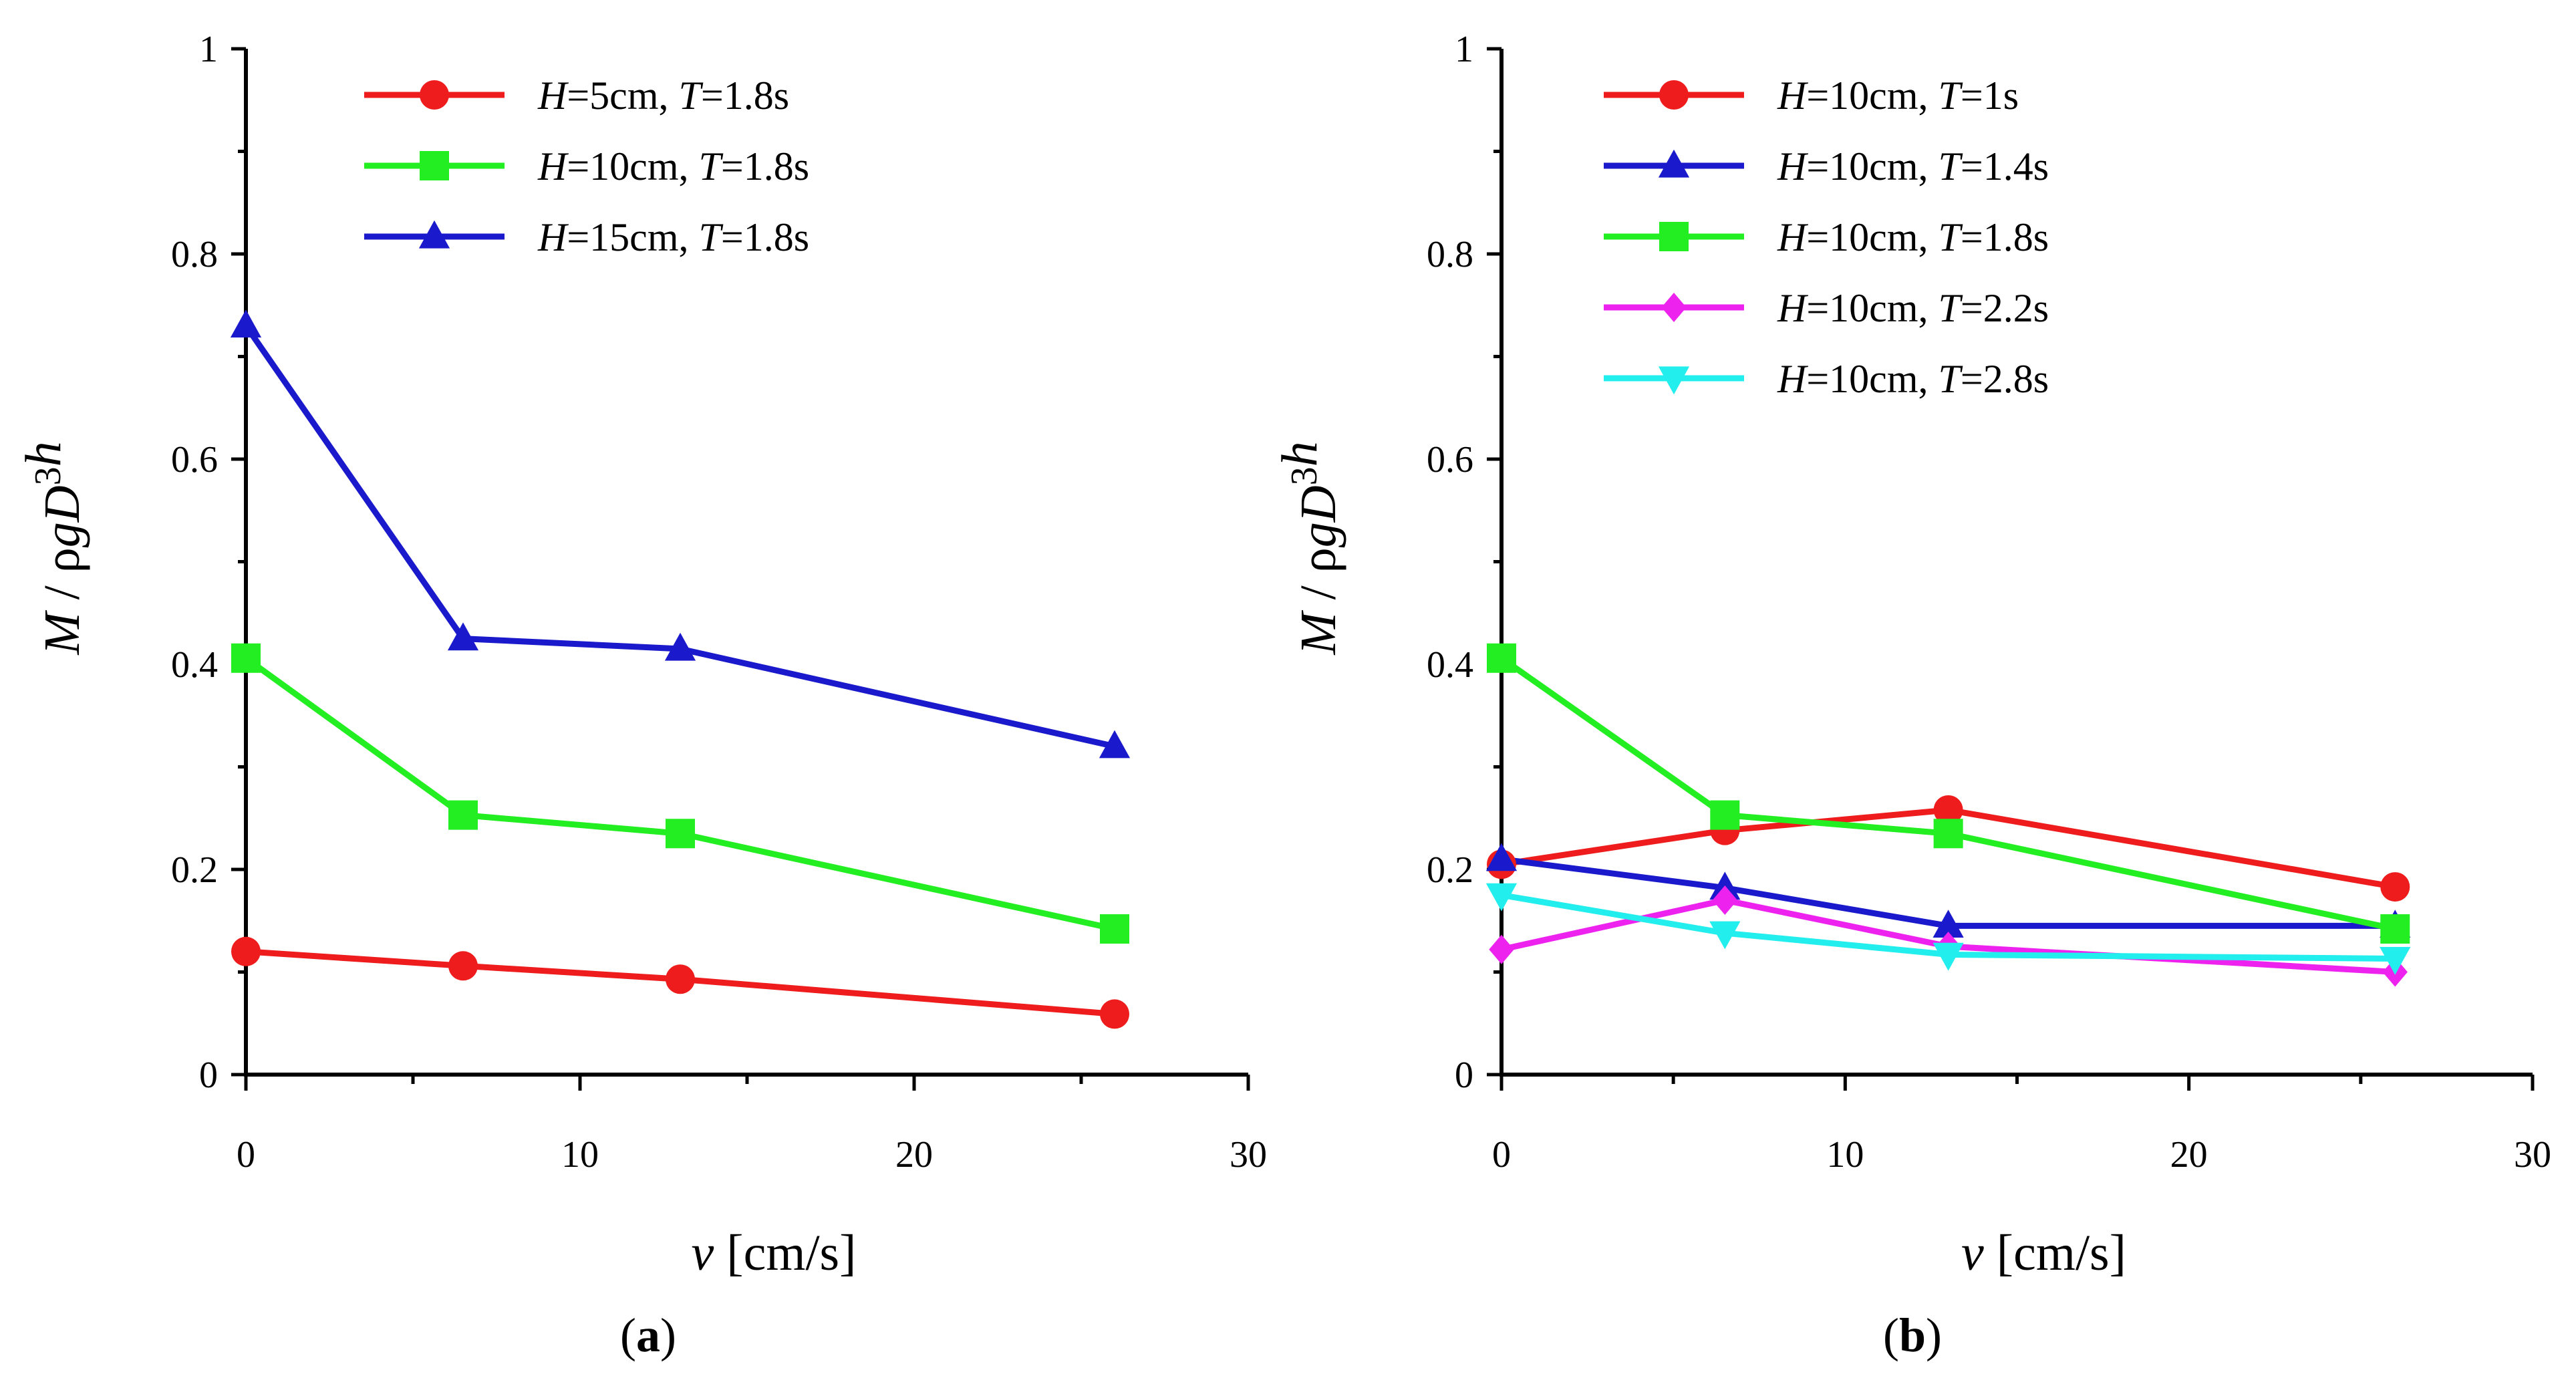 Image resolution: width=2576 pixels, height=1376 pixels. Describe the element at coordinates (1450, 870) in the screenshot. I see `panel-b-y-tick-label: 0.2` at that location.